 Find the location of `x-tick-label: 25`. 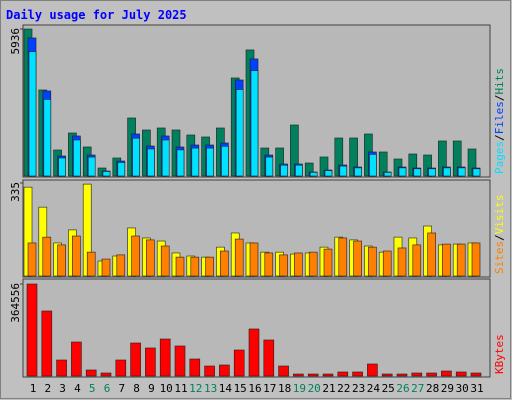

x-tick-label: 25 is located at coordinates (388, 388).